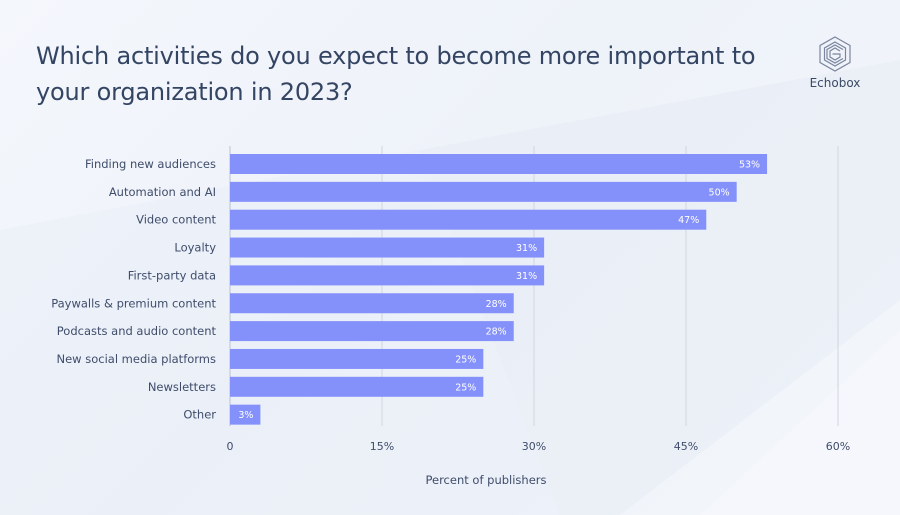 The height and width of the screenshot is (515, 900). I want to click on x-tick-label: 15%, so click(382, 446).